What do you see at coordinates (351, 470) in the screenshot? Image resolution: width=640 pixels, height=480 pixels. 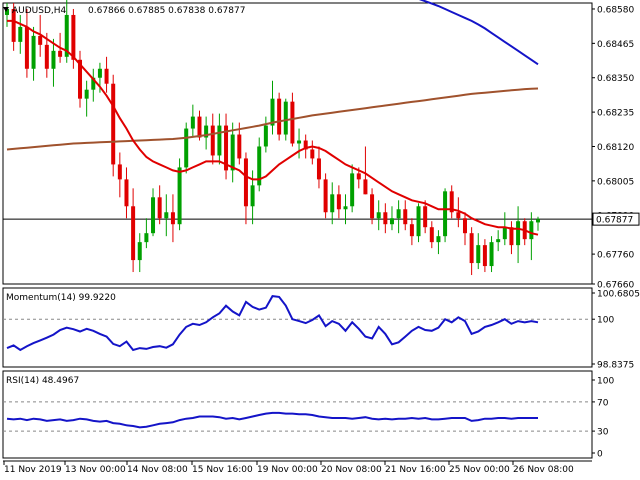 I see `x-tick-label: 20 Nov 08:00` at bounding box center [351, 470].